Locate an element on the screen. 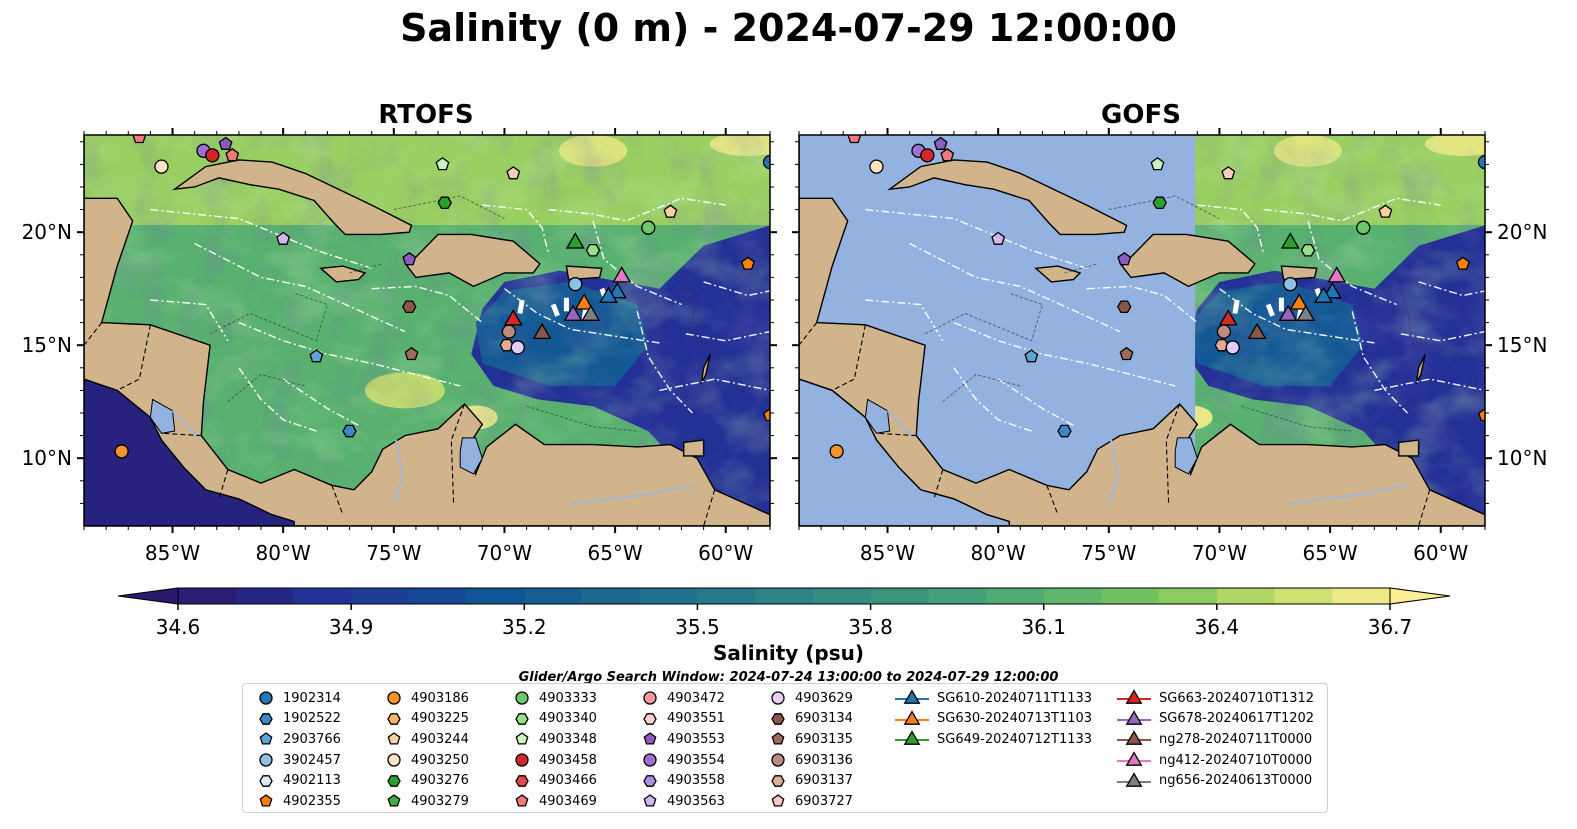  legend-item-label: 4903466 is located at coordinates (568, 781).